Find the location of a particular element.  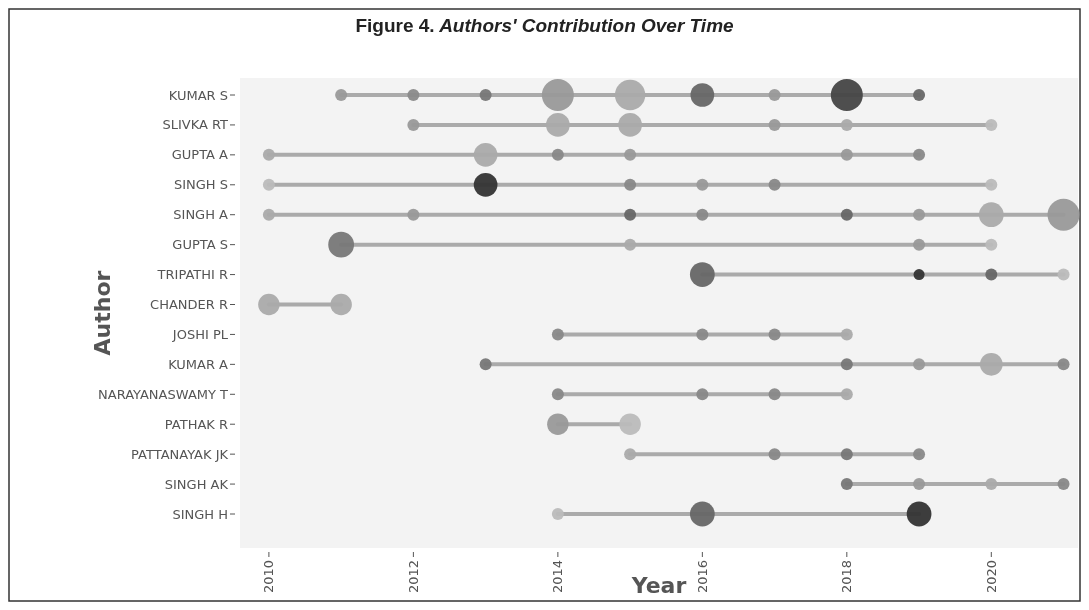

y-tick-label: NARAYANASWAMY T is located at coordinates (163, 394).